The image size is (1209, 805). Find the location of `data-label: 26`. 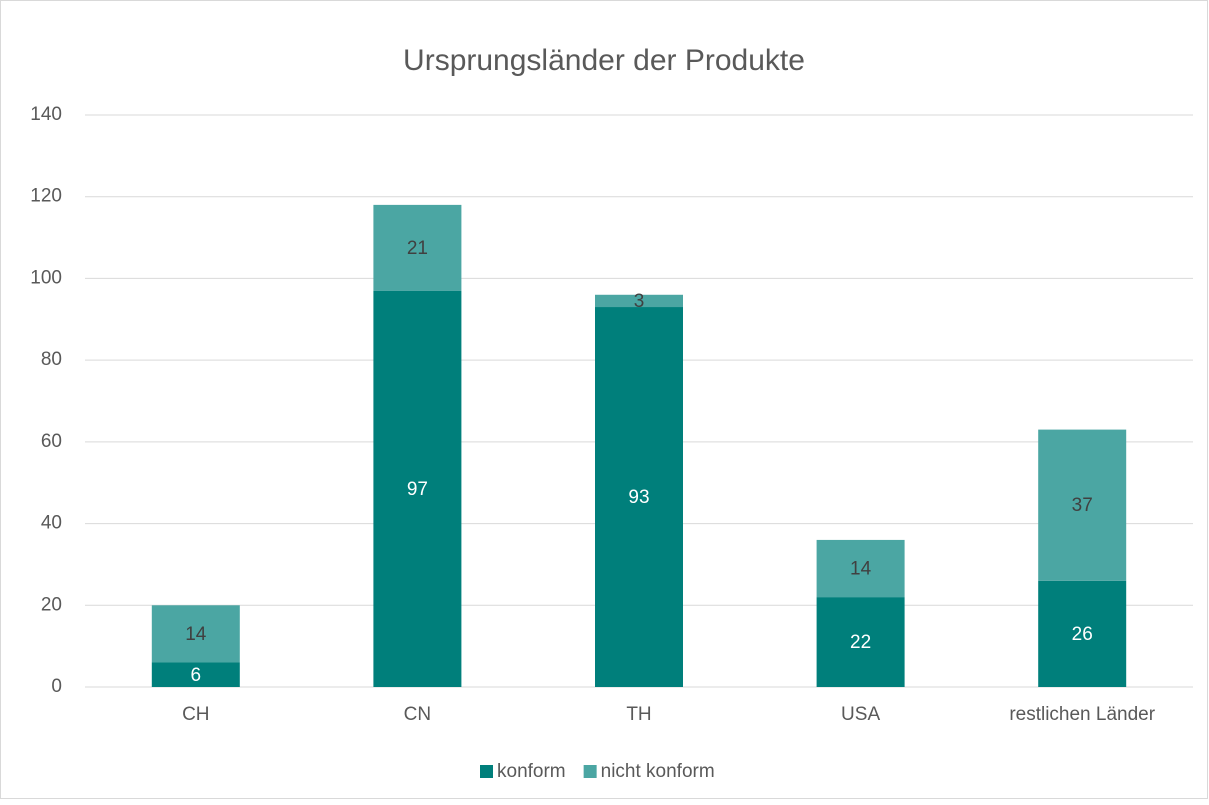

data-label: 26 is located at coordinates (1082, 634).